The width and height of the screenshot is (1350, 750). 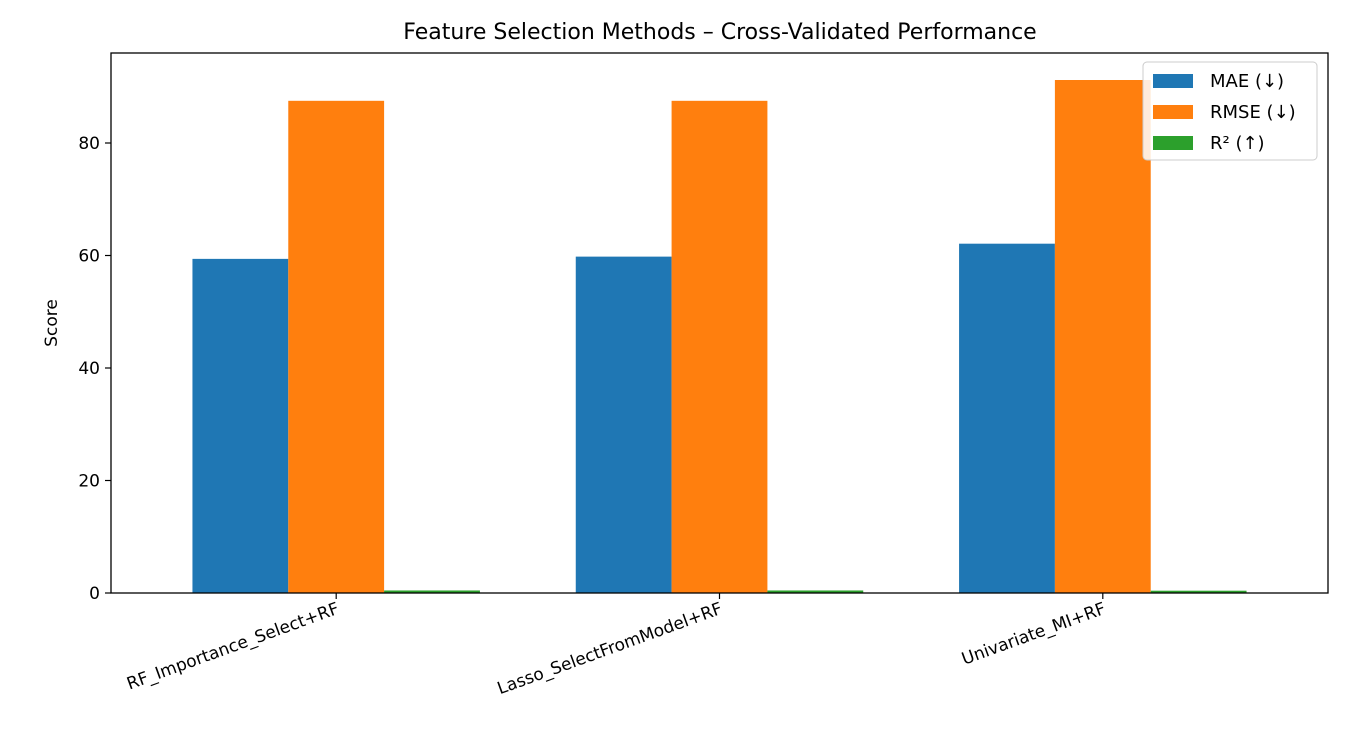 I want to click on y-tick-label-4: 80, so click(x=89, y=144).